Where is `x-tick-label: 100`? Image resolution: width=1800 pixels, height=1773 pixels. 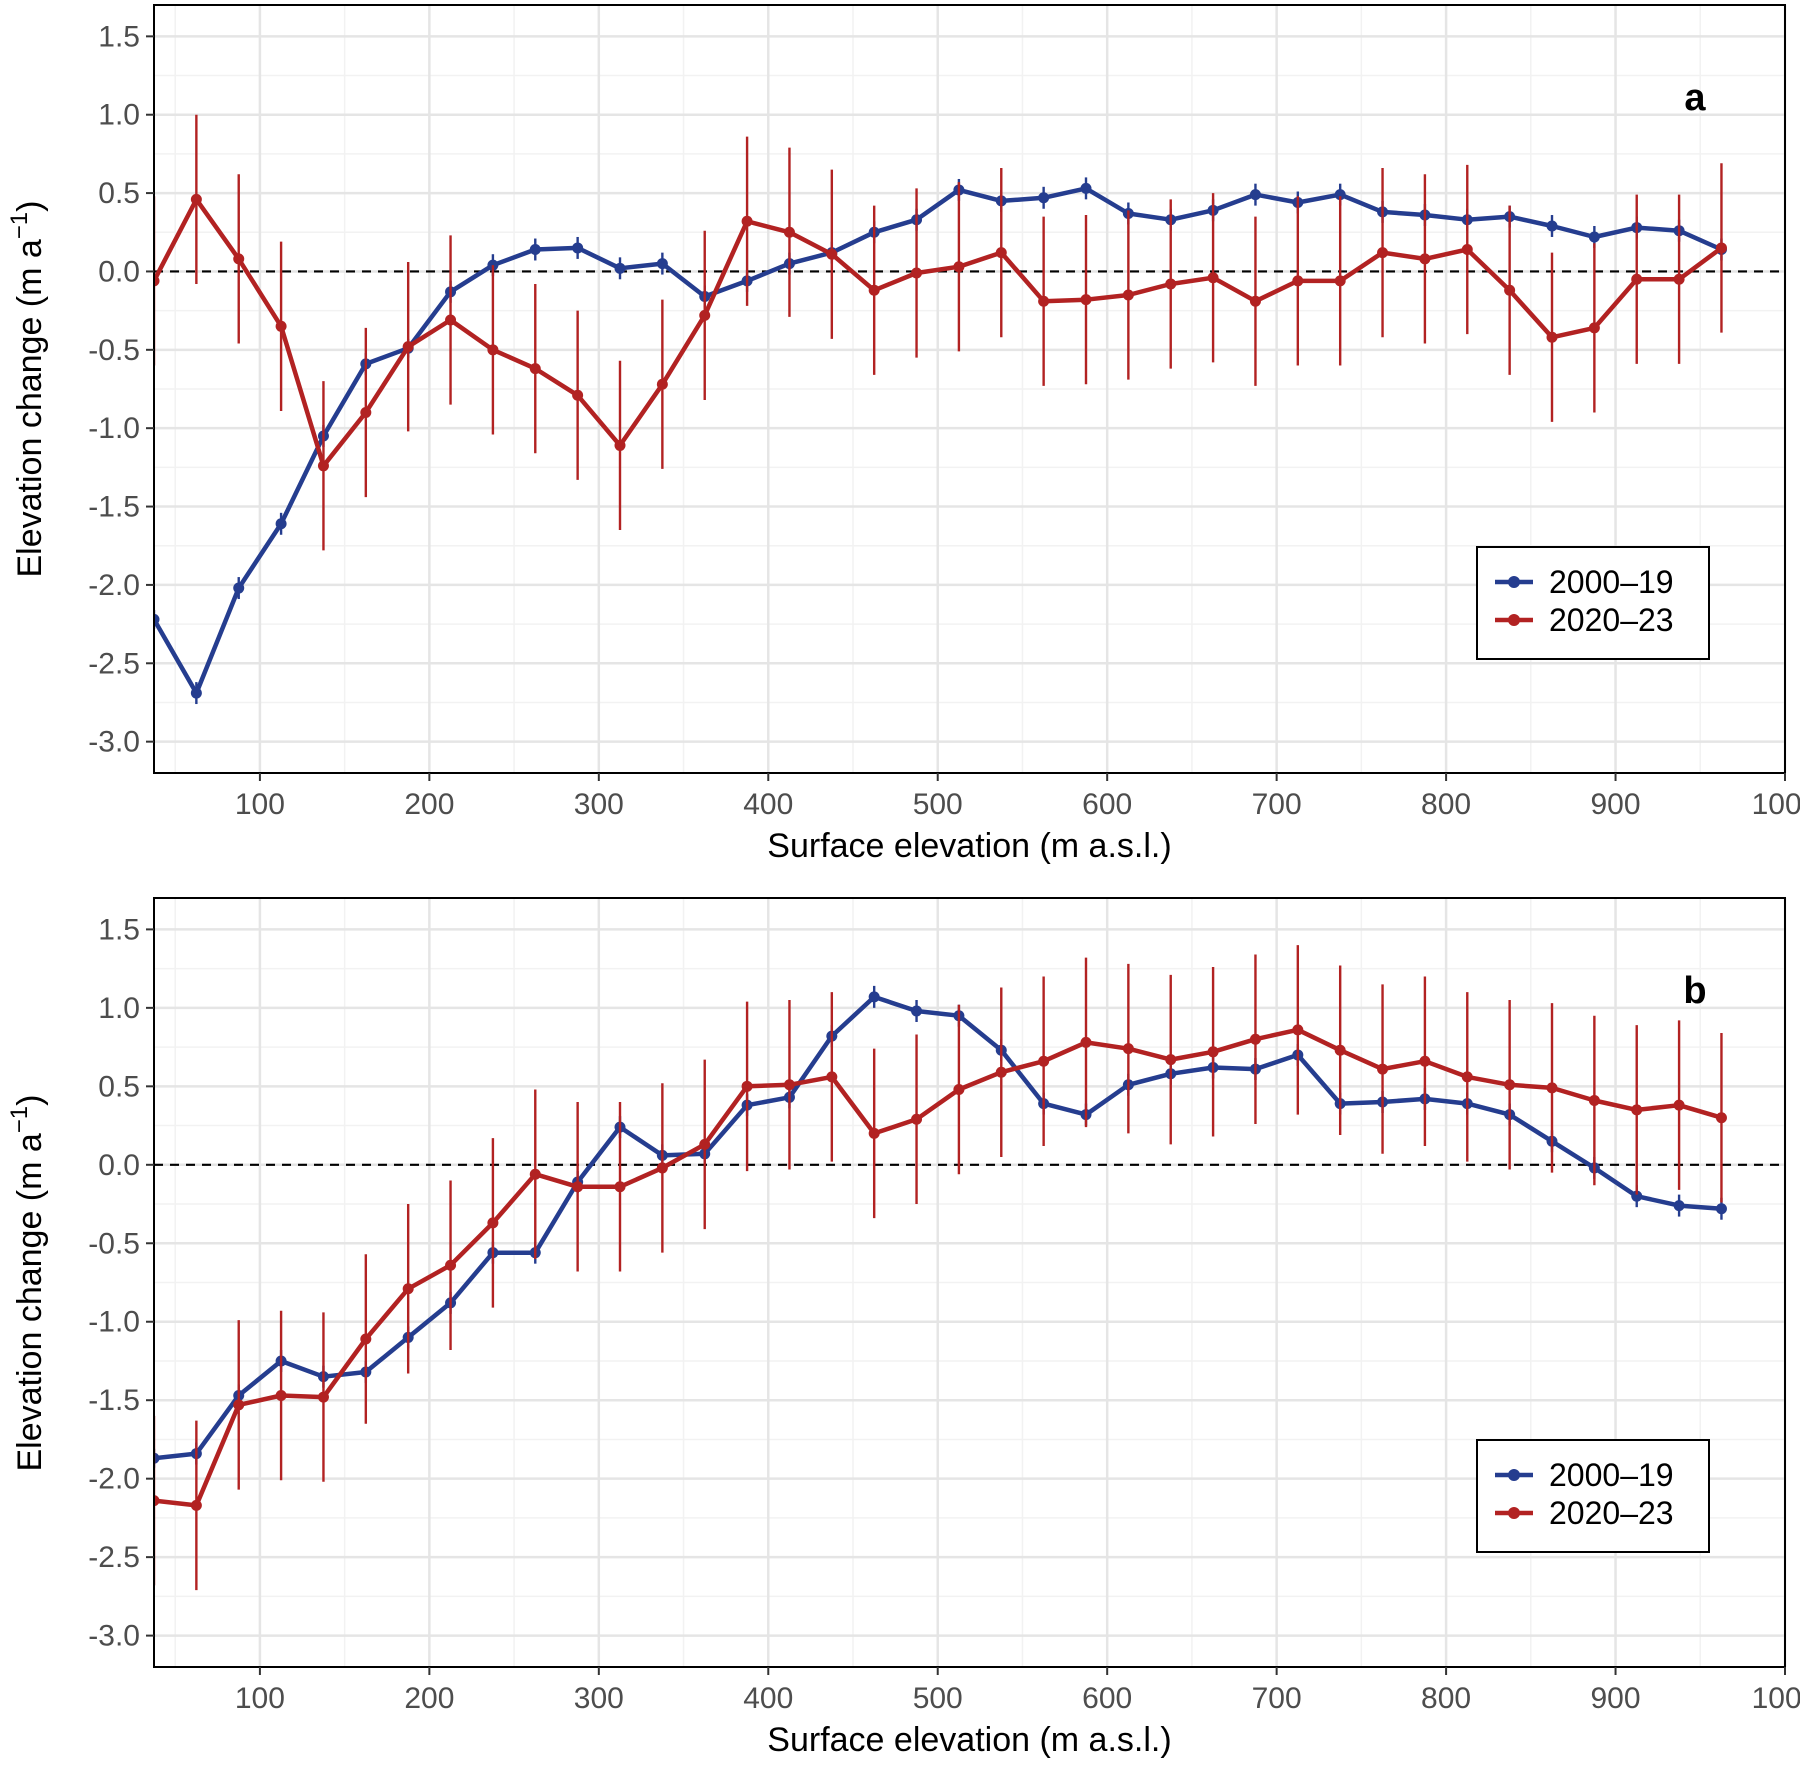 x-tick-label: 100 is located at coordinates (260, 804).